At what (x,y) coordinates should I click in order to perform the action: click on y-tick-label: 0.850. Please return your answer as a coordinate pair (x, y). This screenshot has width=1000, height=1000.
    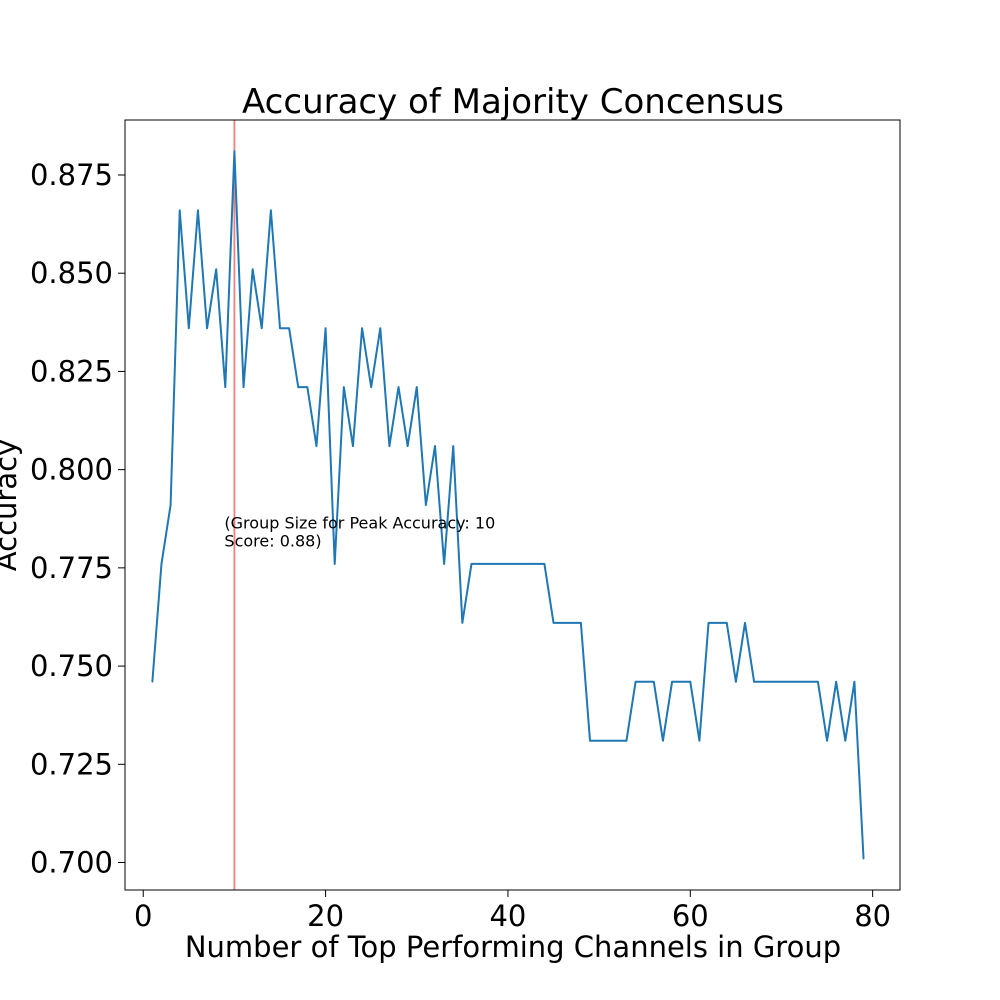
    Looking at the image, I should click on (71, 273).